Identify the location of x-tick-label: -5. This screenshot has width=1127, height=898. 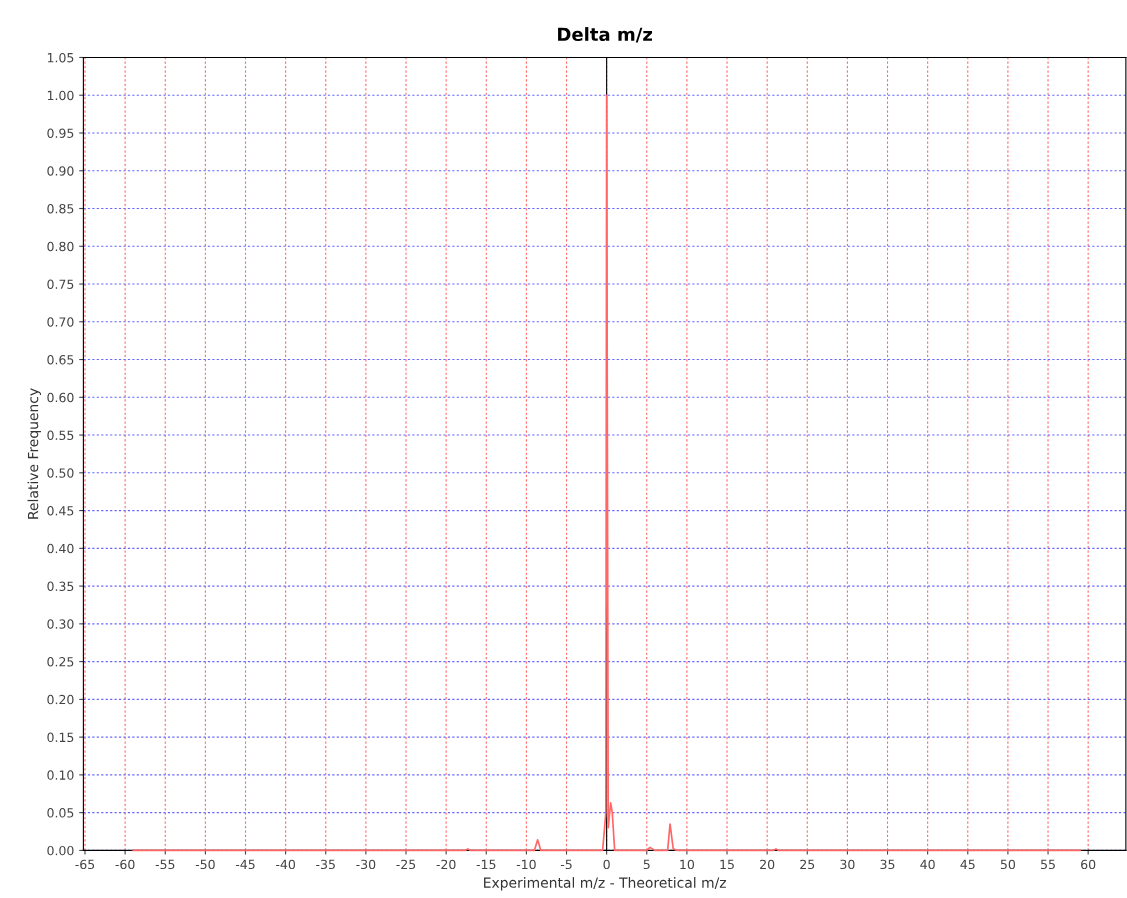
(566, 864).